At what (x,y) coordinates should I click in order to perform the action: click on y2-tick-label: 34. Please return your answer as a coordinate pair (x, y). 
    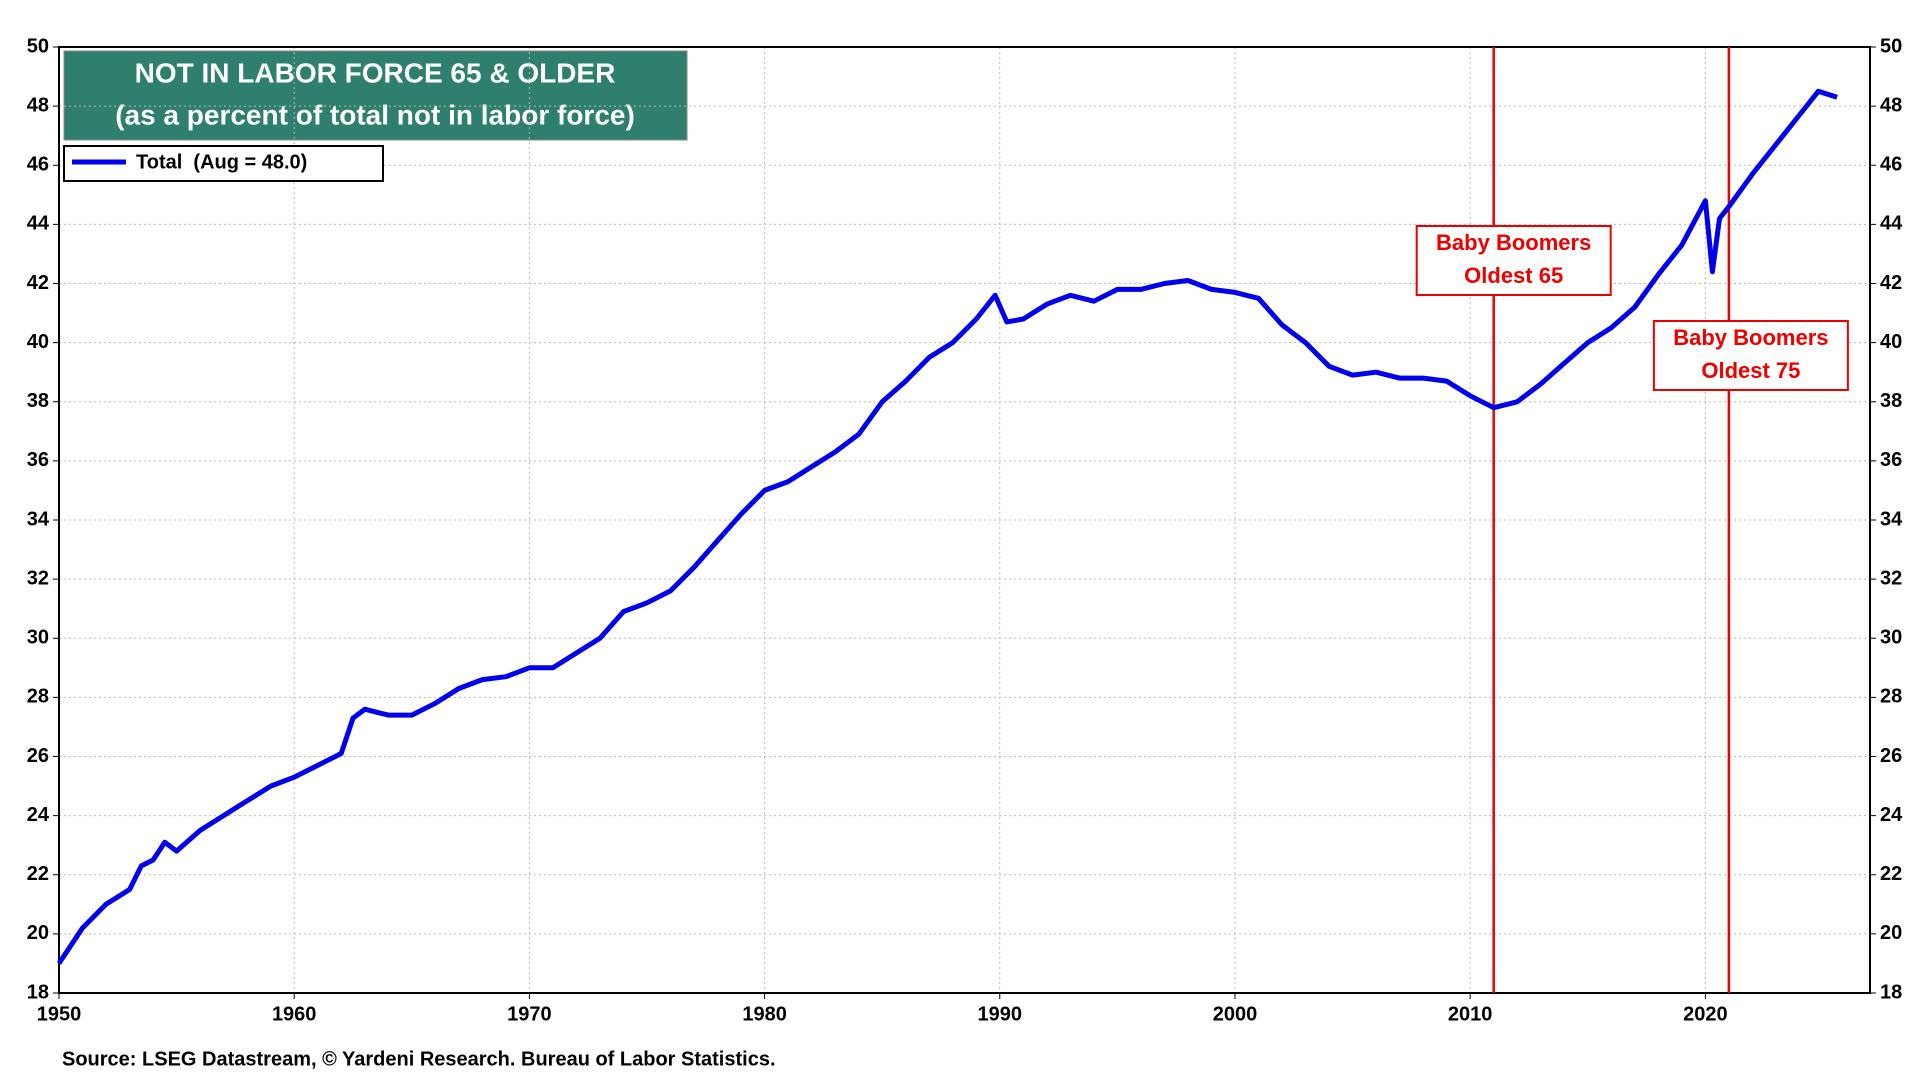
    Looking at the image, I should click on (1891, 519).